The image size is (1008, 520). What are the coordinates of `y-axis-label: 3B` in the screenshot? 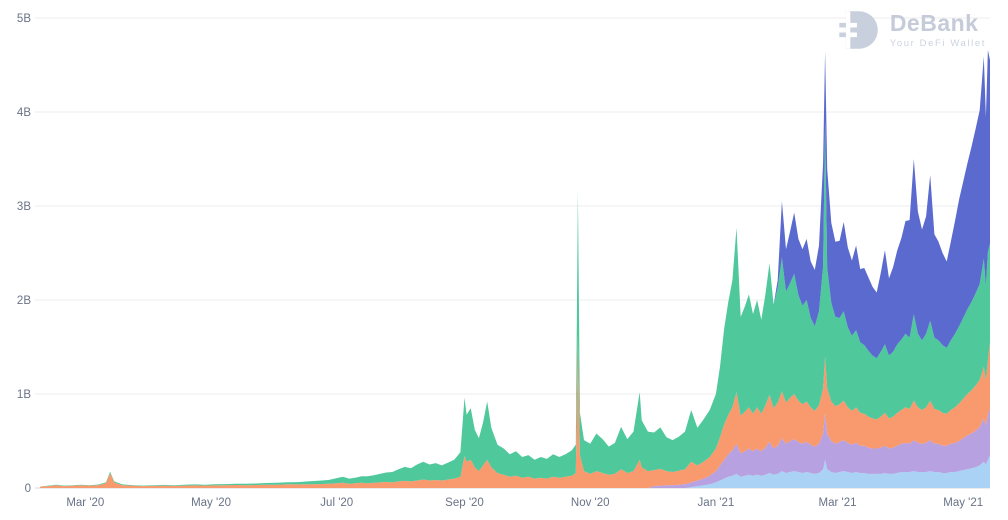 It's located at (24, 207).